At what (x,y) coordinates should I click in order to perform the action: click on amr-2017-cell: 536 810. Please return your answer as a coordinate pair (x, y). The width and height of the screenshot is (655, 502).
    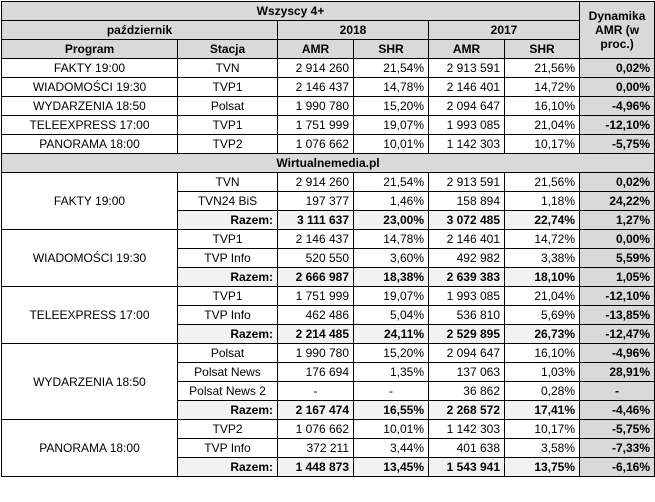
    Looking at the image, I should click on (466, 315).